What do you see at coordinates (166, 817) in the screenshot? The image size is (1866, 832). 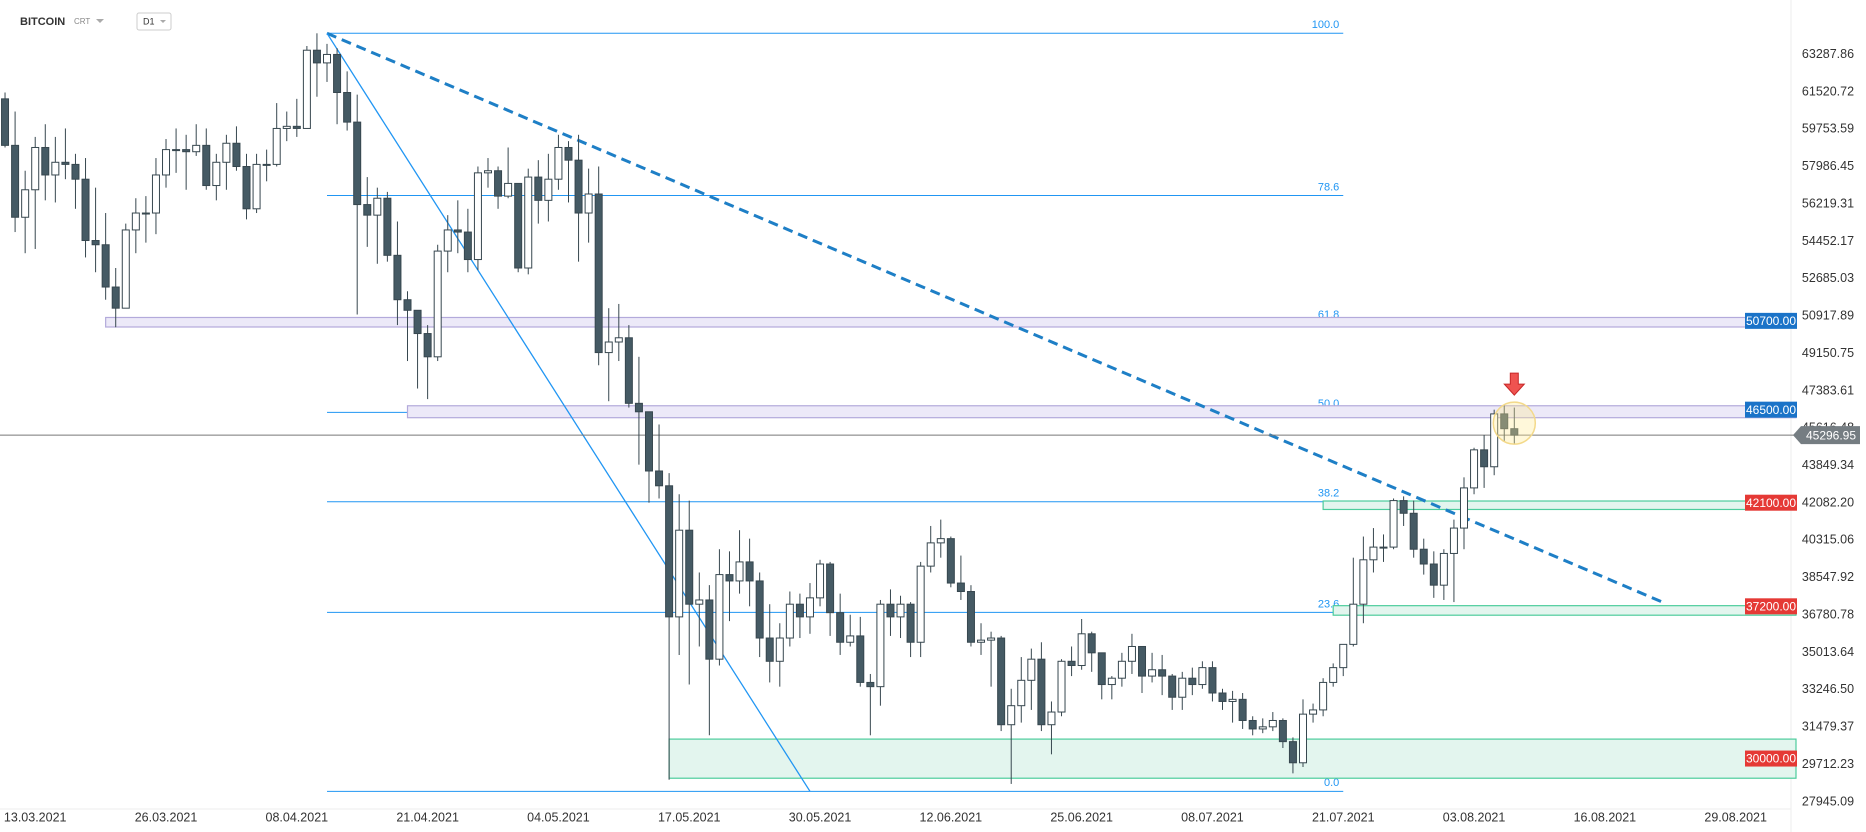 I see `x-tick-label: 26.03.2021` at bounding box center [166, 817].